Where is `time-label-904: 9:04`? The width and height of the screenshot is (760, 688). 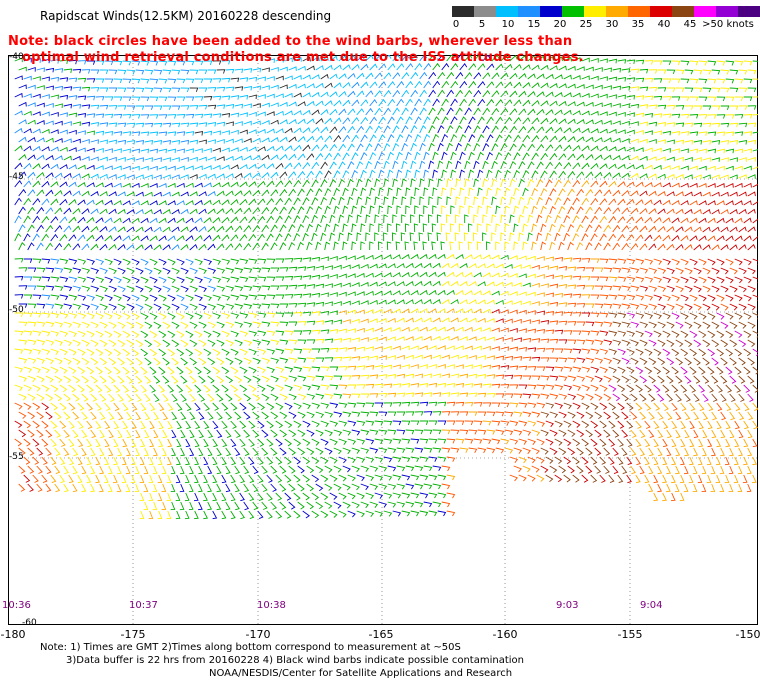
time-label-904: 9:04 is located at coordinates (651, 605).